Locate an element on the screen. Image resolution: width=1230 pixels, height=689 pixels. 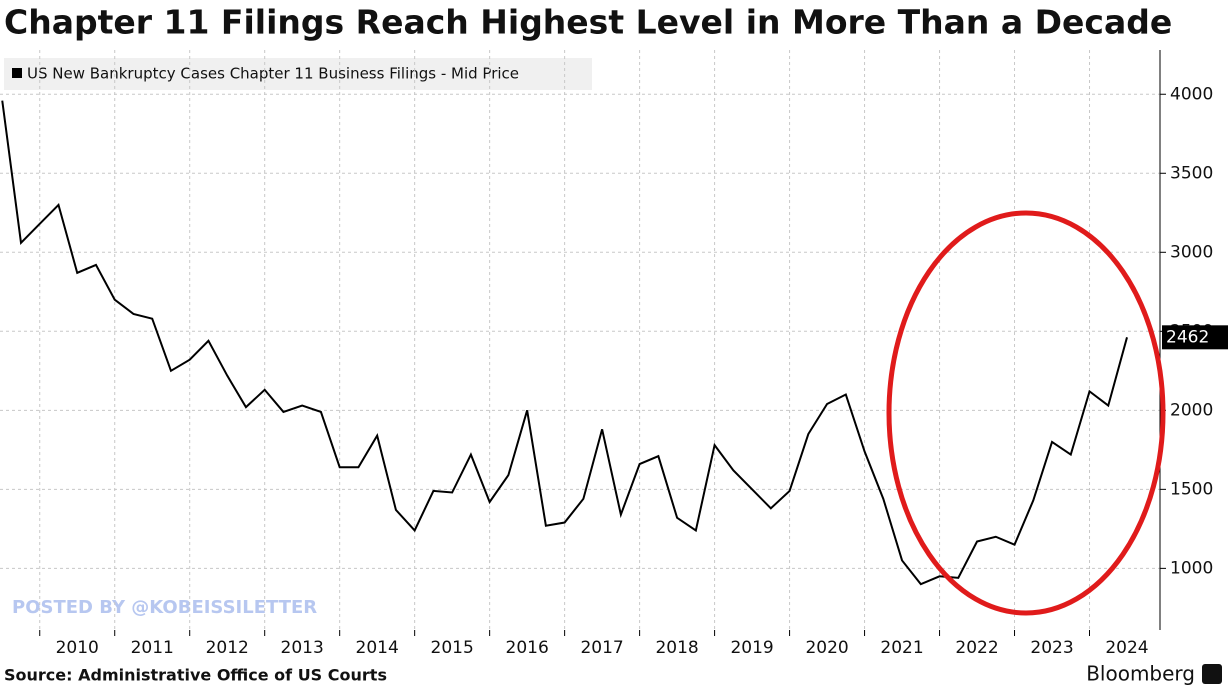
y-tick-label: 4000 is located at coordinates (1191, 94).